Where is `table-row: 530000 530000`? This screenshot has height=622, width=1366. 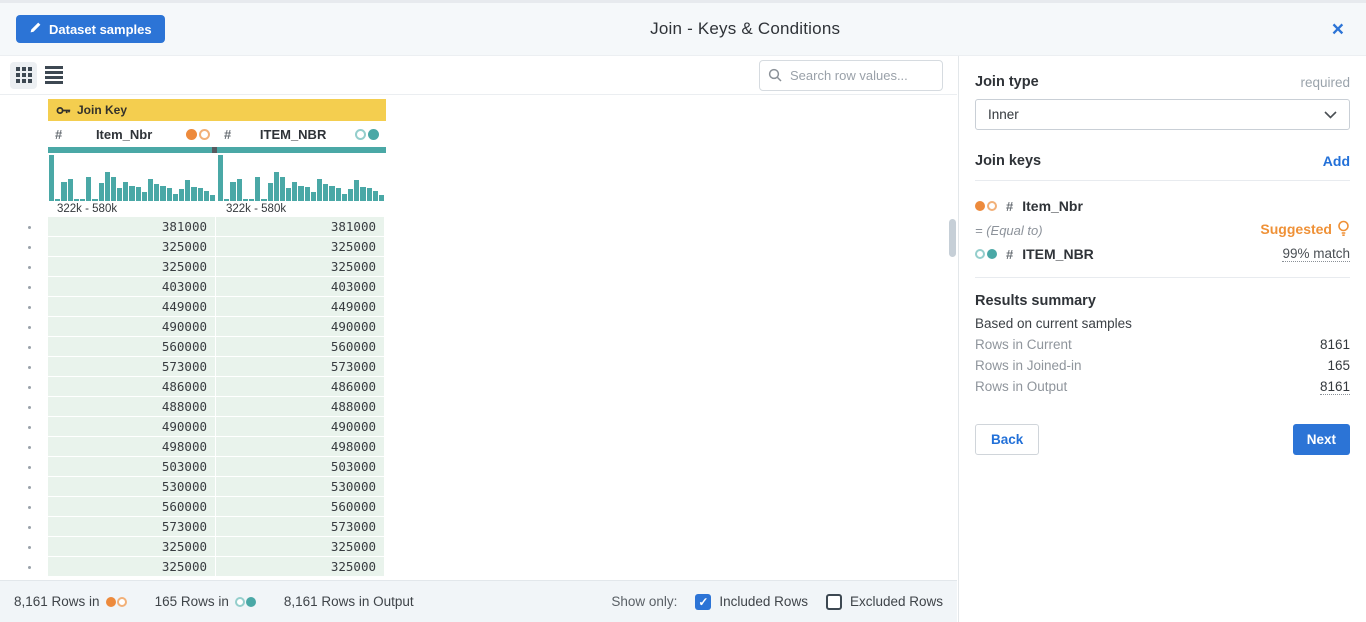 table-row: 530000 530000 is located at coordinates (478, 487).